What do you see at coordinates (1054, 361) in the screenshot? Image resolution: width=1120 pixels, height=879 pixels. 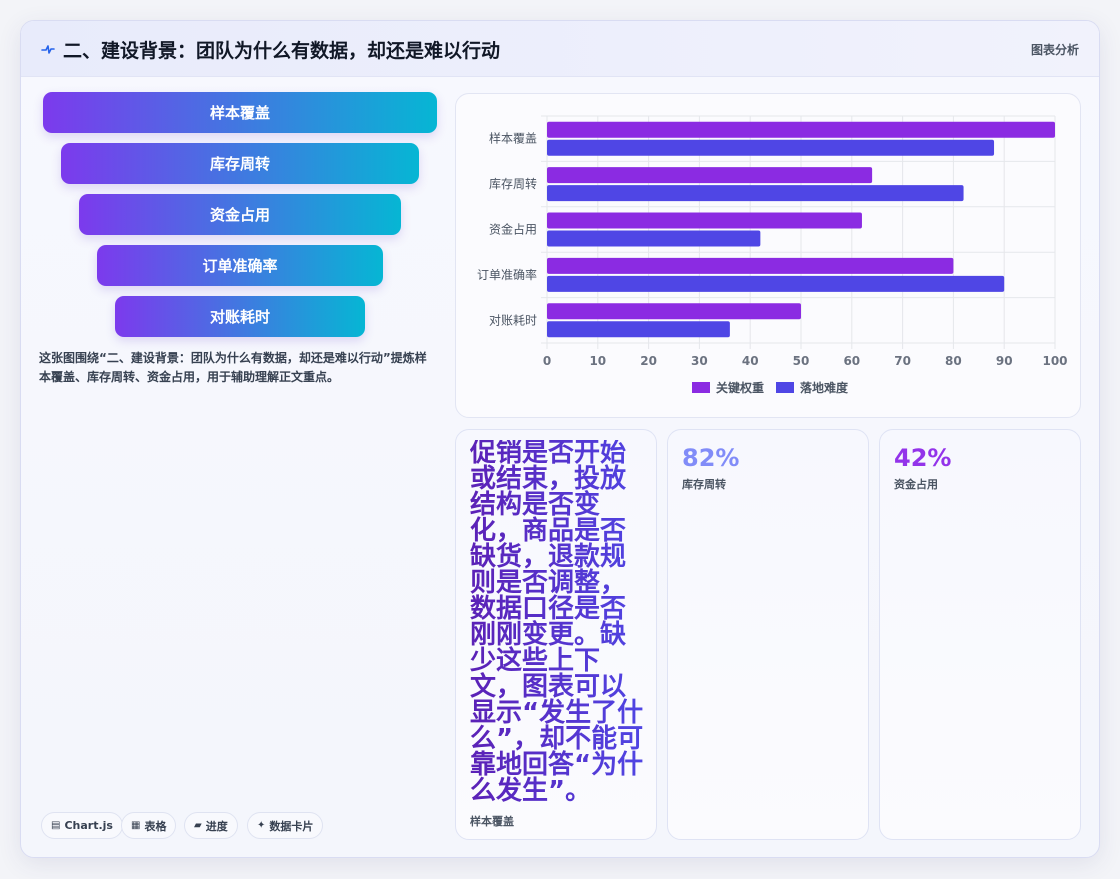 I see `x-tick-label: 100` at bounding box center [1054, 361].